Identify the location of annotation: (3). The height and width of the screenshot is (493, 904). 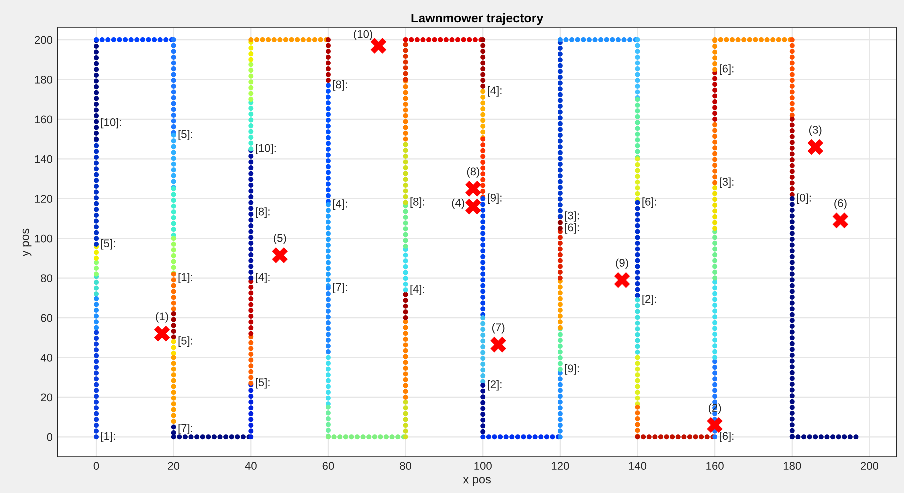
(815, 131).